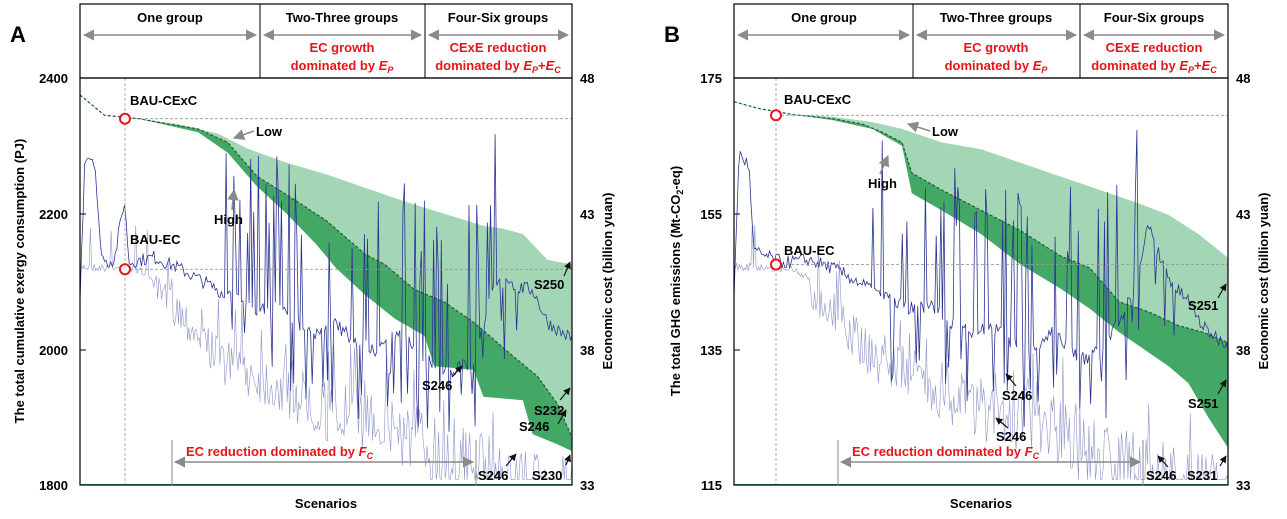 Image resolution: width=1287 pixels, height=519 pixels. Describe the element at coordinates (498, 17) in the screenshot. I see `group-label-four-six: Four-Six groups` at that location.